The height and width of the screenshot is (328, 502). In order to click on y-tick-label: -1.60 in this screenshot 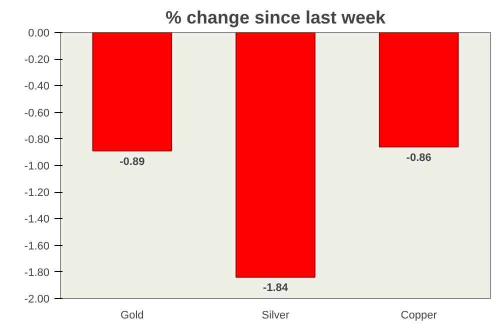, I will do `click(37, 246)`.